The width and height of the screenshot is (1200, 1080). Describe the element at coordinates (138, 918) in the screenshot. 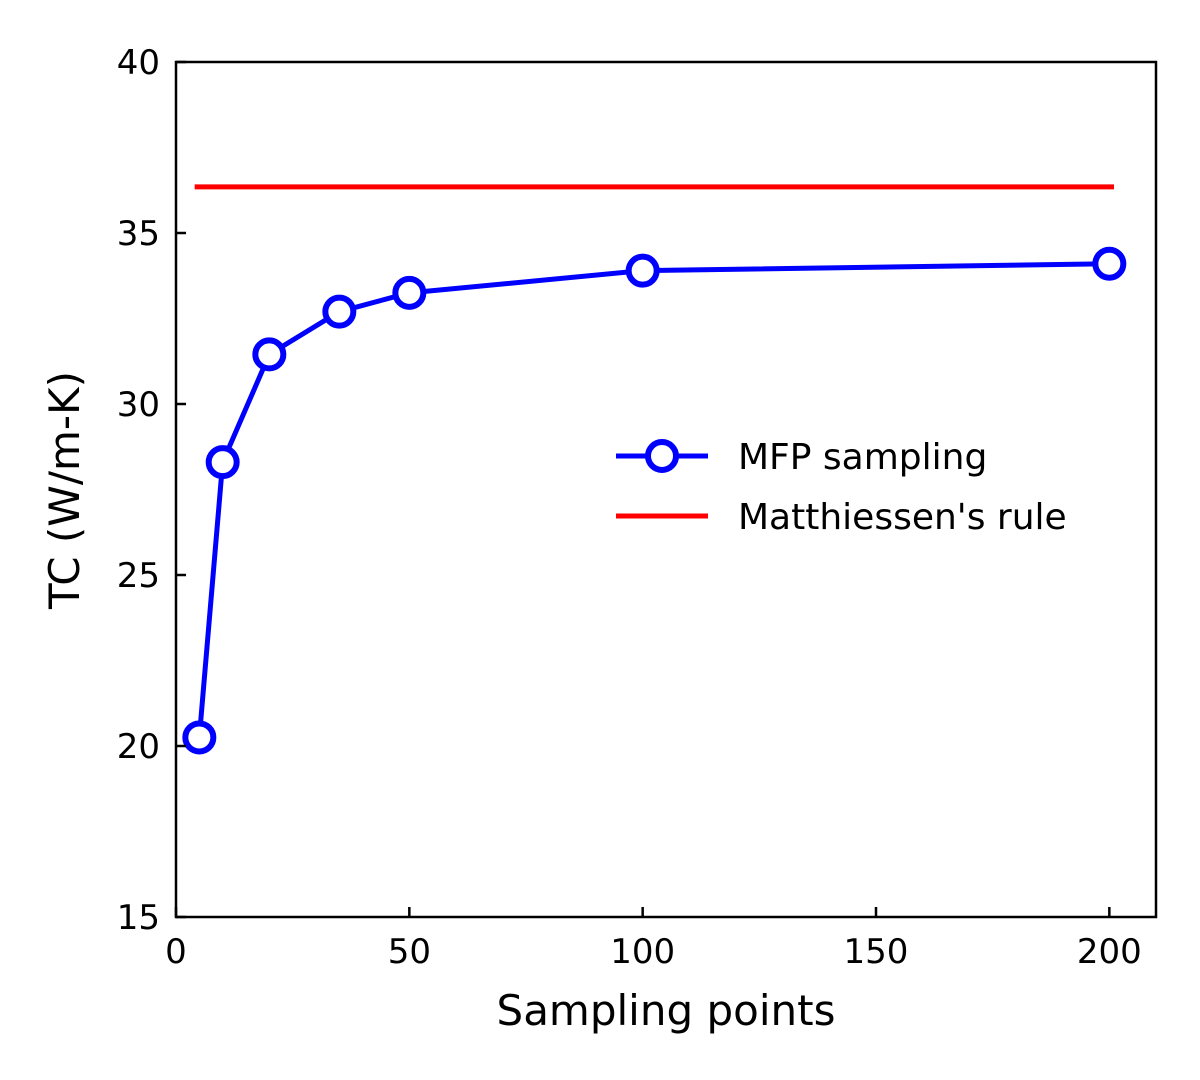

I see `y-tick-label: 15` at that location.